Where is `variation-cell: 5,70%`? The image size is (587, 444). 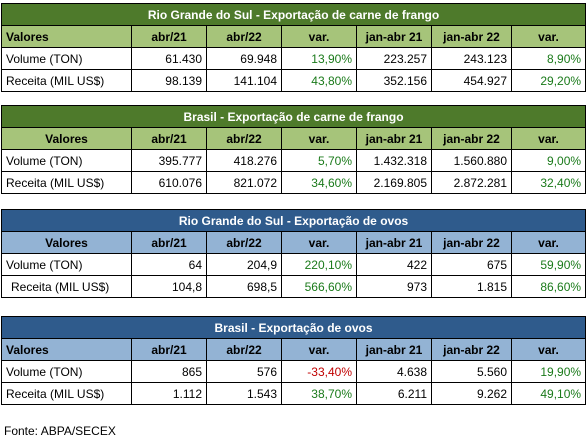
variation-cell: 5,70% is located at coordinates (319, 160).